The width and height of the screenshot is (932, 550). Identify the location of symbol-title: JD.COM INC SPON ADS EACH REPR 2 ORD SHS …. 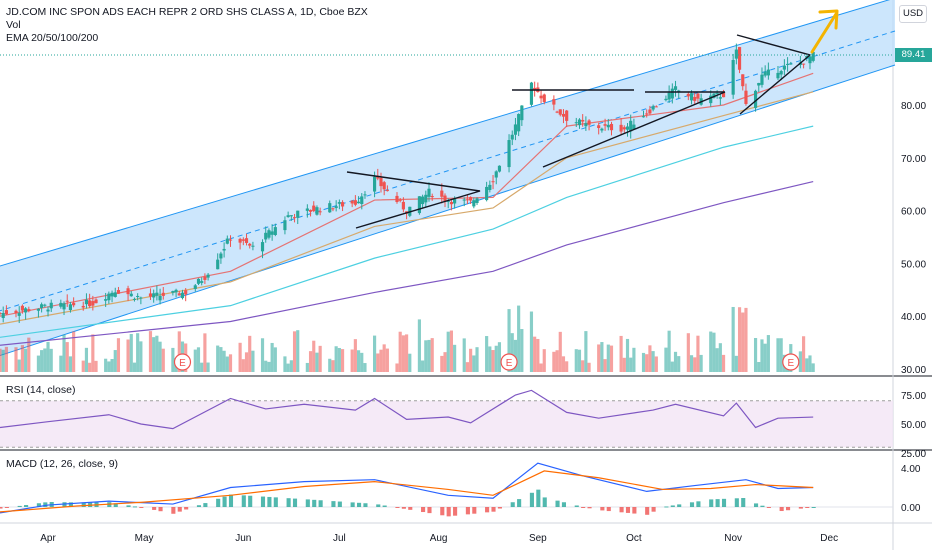
(187, 12).